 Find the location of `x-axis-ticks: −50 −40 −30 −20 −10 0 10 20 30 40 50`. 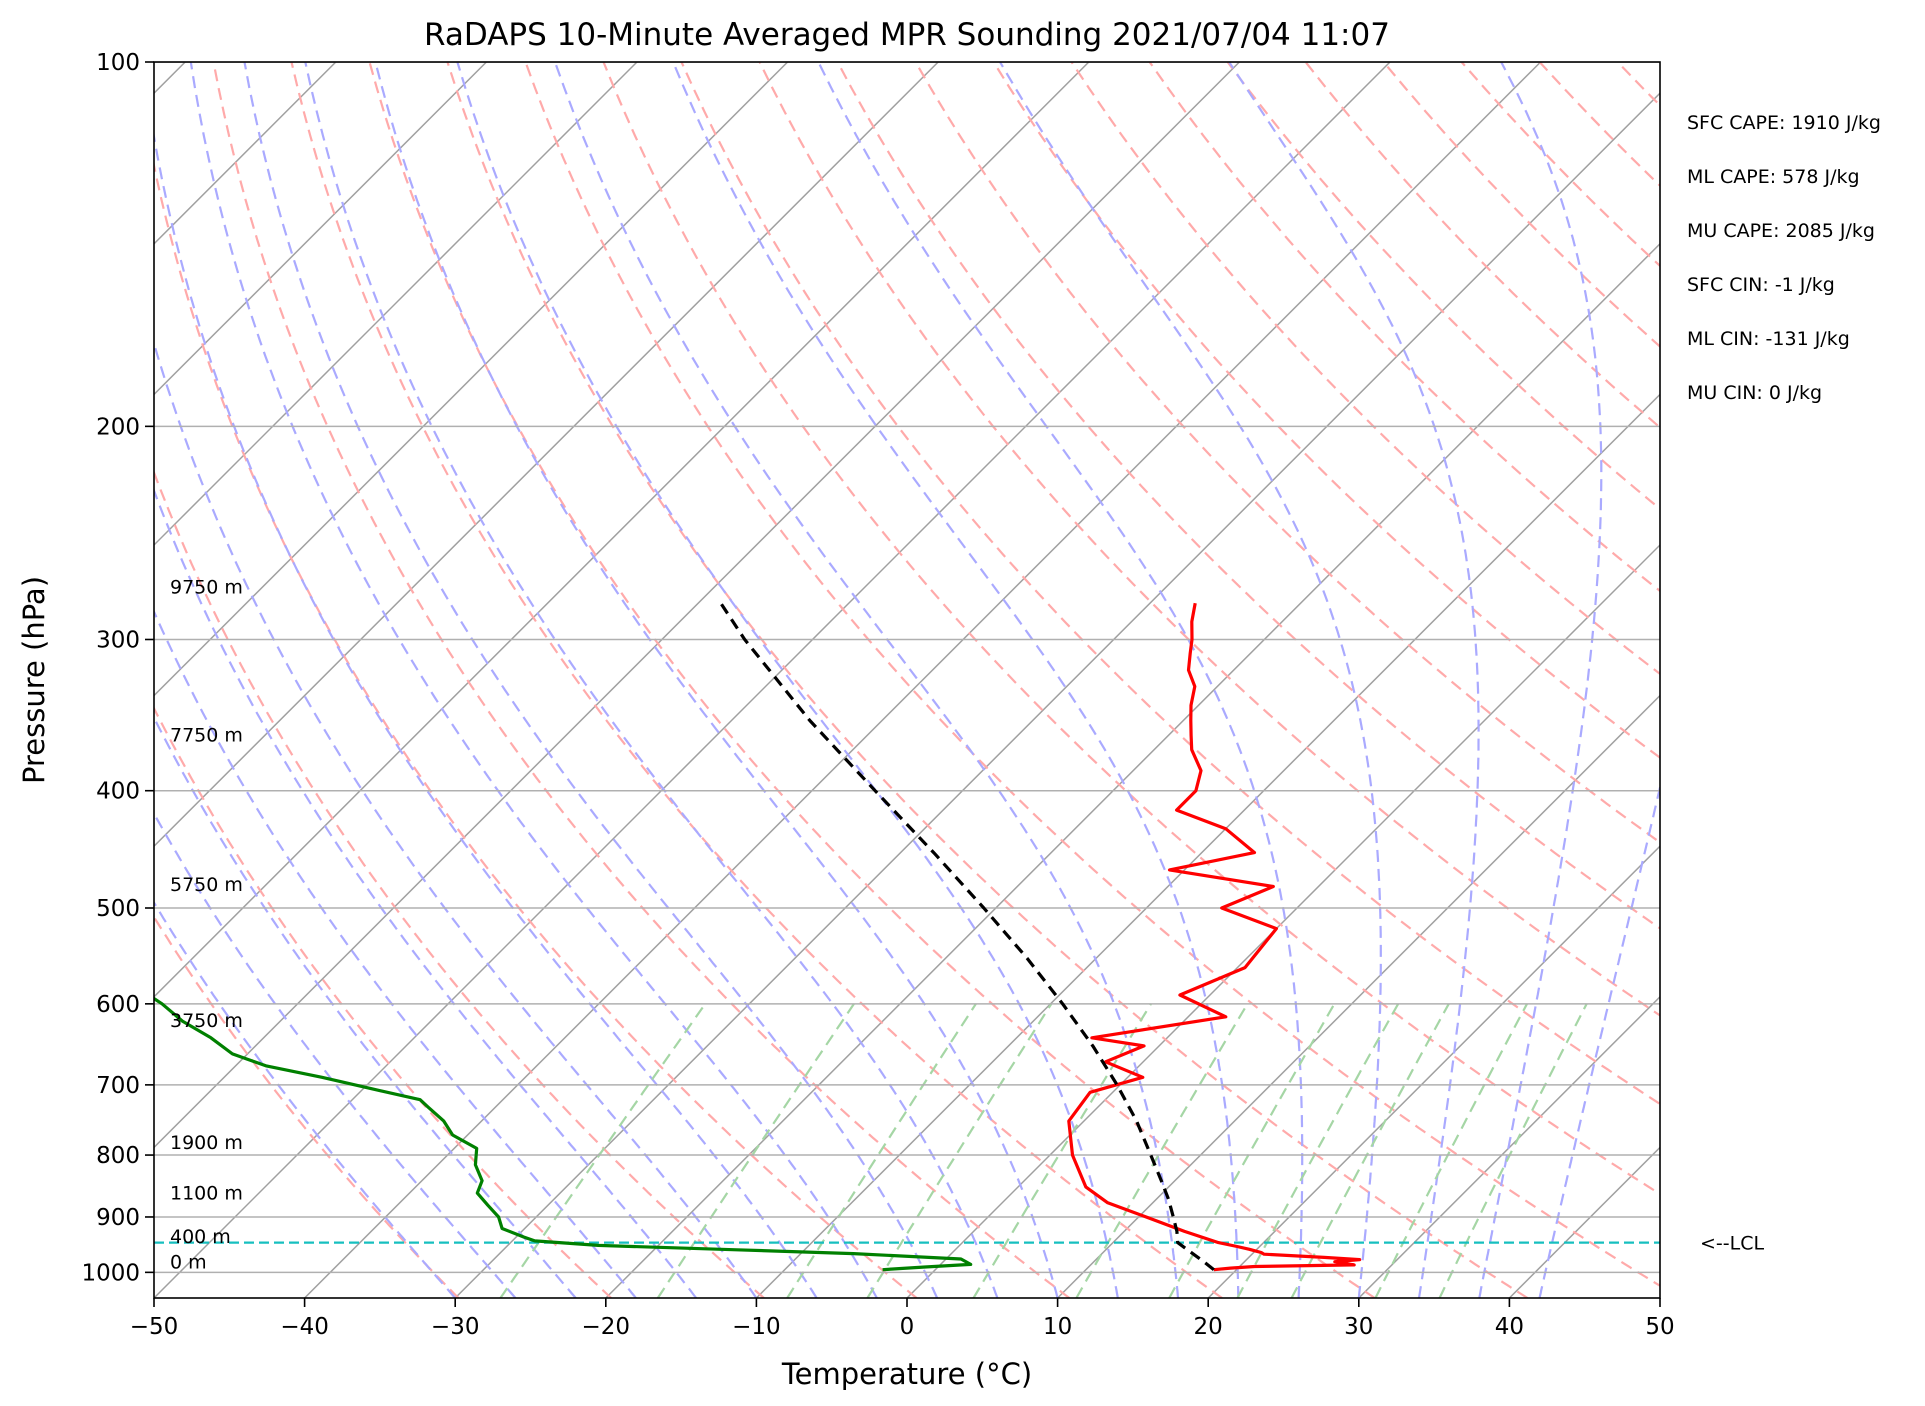

x-axis-ticks: −50 −40 −30 −20 −10 0 10 20 30 40 50 is located at coordinates (902, 1319).